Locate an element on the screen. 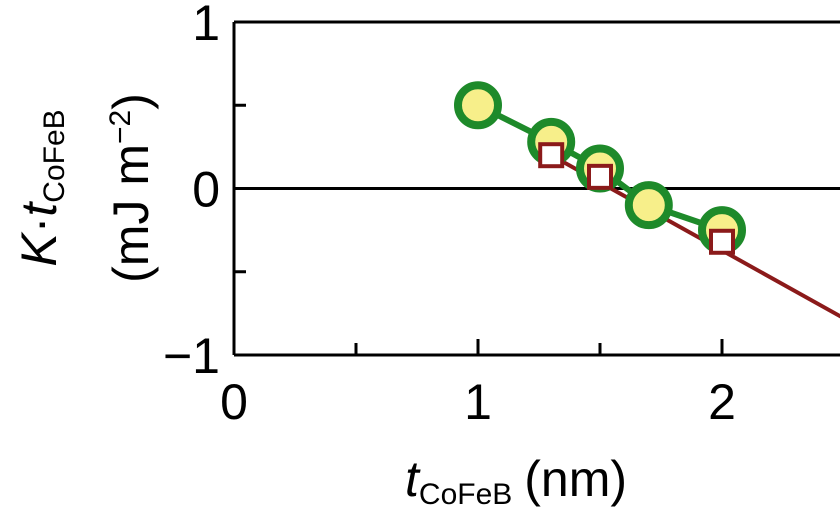 Image resolution: width=840 pixels, height=508 pixels. x-axis-unit: (nm) is located at coordinates (575, 479).